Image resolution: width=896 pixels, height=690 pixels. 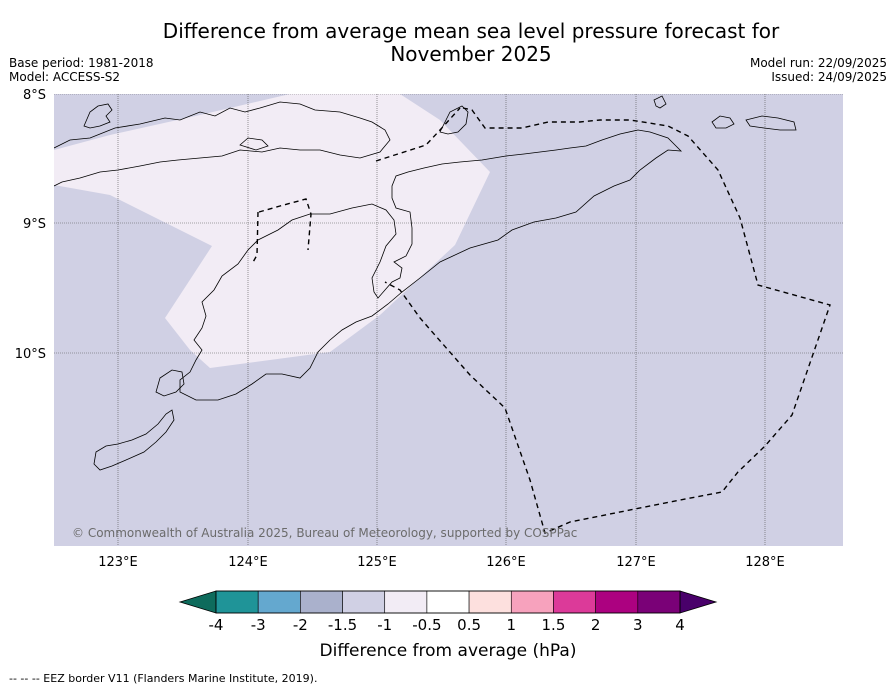 What do you see at coordinates (34, 224) in the screenshot?
I see `lat-label: 9°S` at bounding box center [34, 224].